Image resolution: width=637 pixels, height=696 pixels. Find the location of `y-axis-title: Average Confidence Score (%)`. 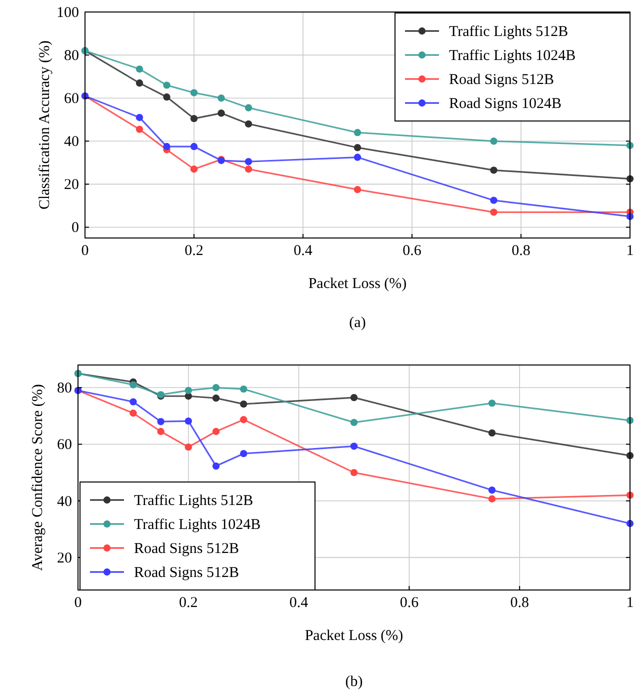

y-axis-title: Average Confidence Score (%) is located at coordinates (38, 477).